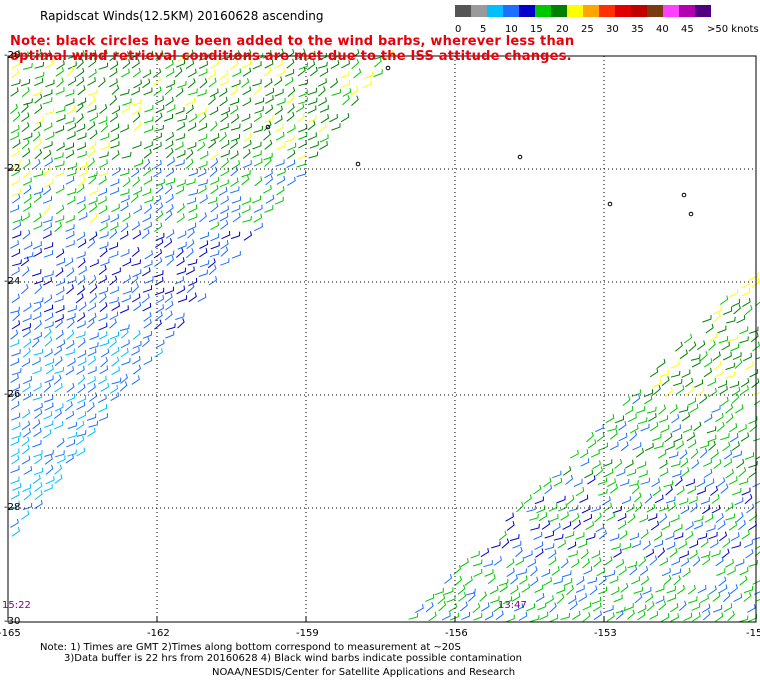 This screenshot has width=760, height=688. I want to click on island-marker, so click(610, 204).